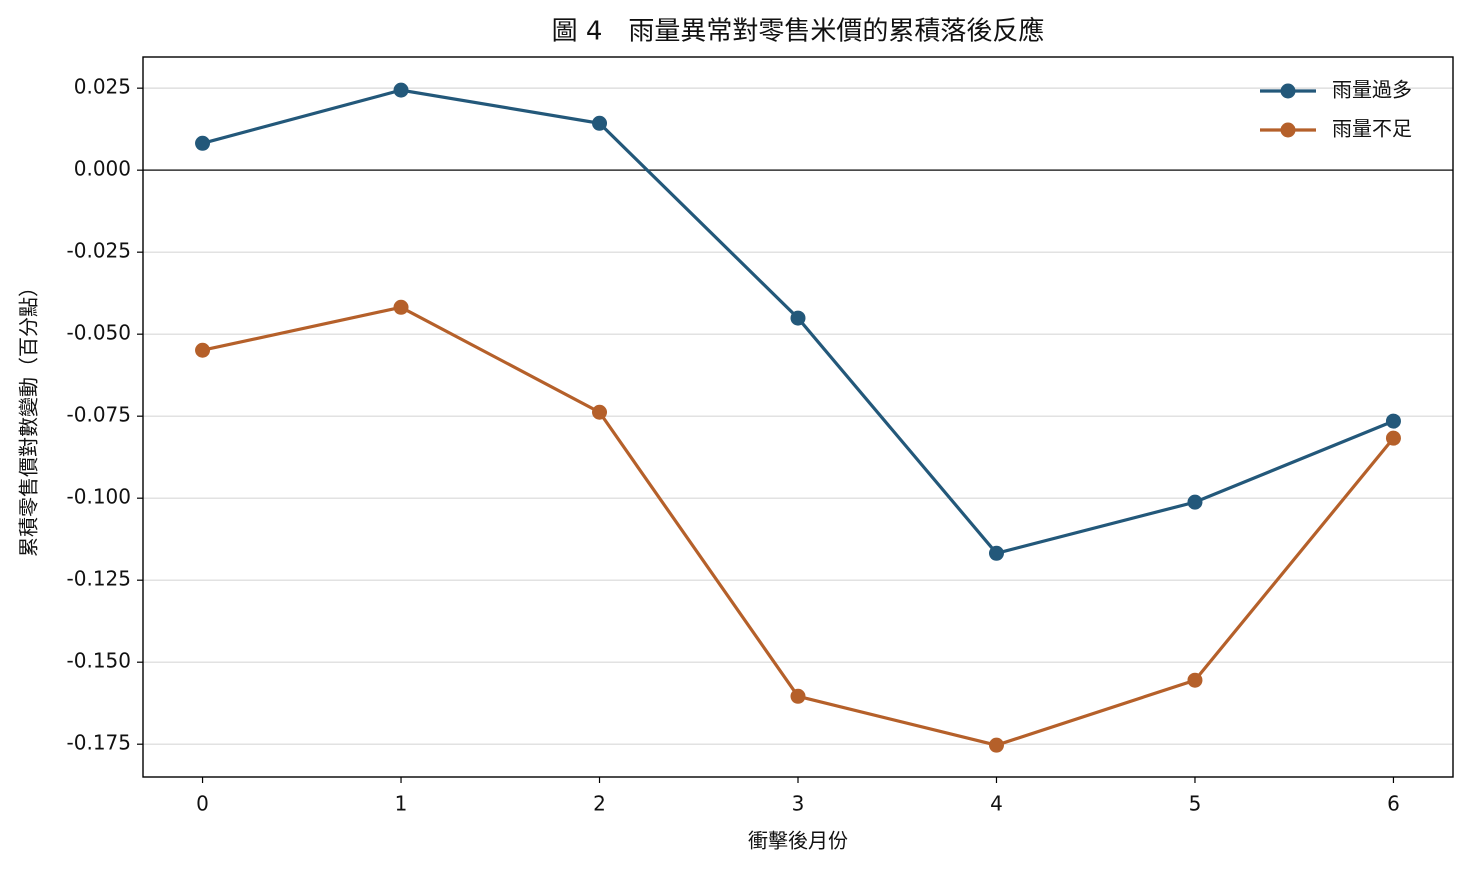  I want to click on x-tick-label: 1, so click(401, 804).